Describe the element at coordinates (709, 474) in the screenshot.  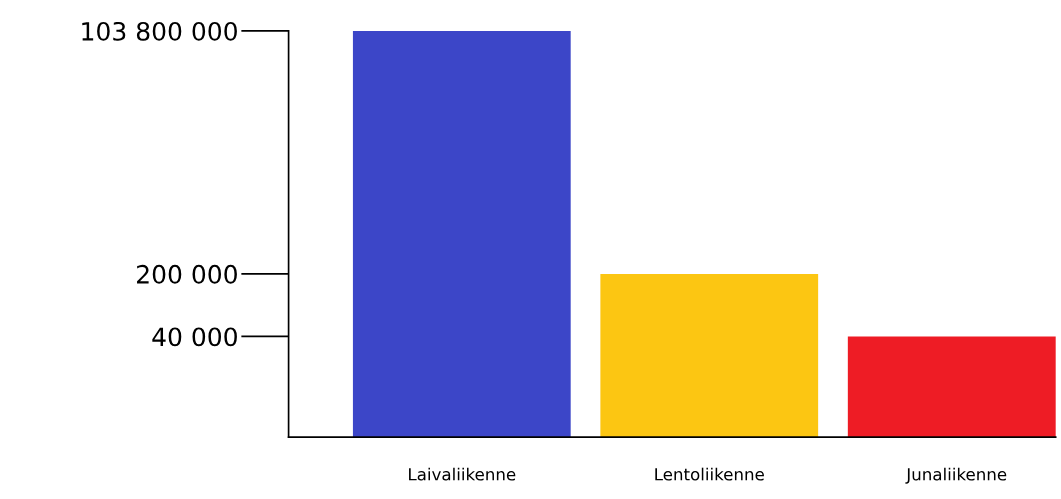
I see `x-tick-label: Lentoliikenne` at that location.